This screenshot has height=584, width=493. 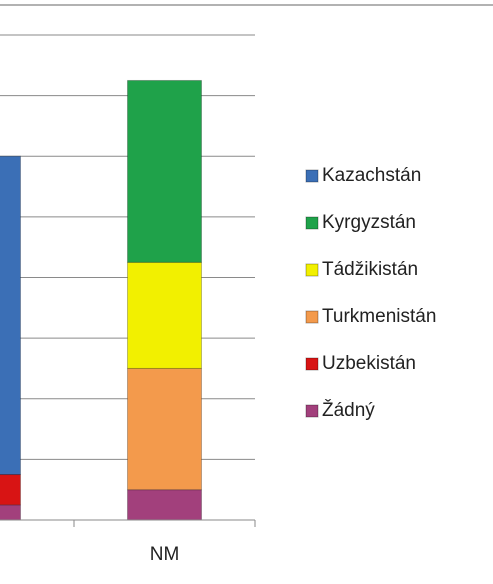 What do you see at coordinates (369, 363) in the screenshot?
I see `legend-label: Uzbekistán` at bounding box center [369, 363].